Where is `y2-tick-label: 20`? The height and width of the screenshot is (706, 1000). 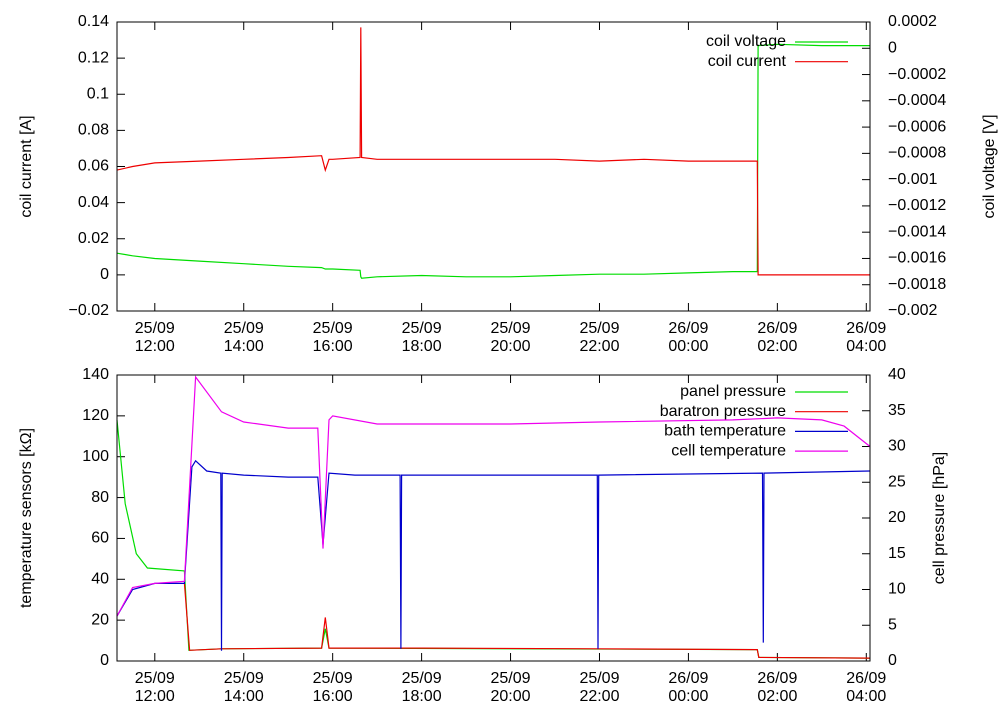 y2-tick-label: 20 is located at coordinates (897, 517).